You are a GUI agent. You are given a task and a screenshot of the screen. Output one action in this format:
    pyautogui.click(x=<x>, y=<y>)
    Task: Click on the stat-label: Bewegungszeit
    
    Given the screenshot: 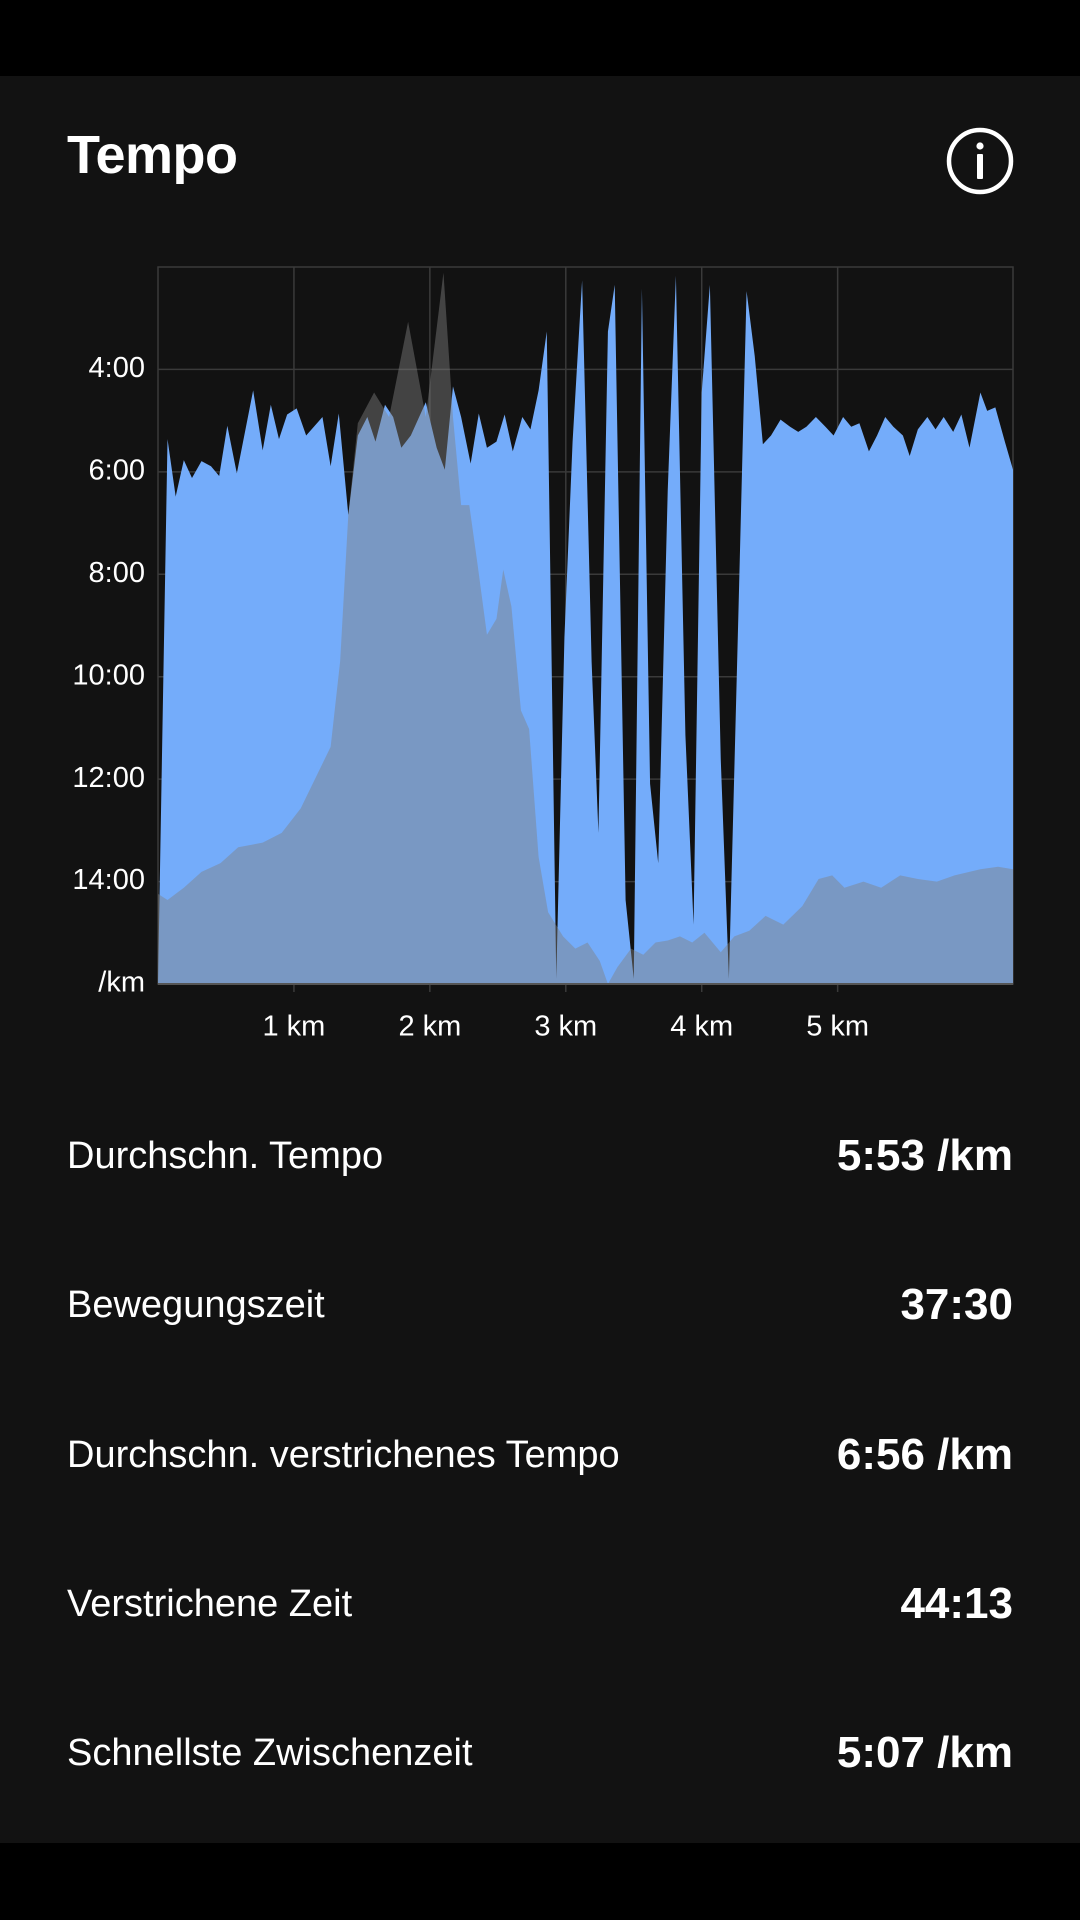 What is the action you would take?
    pyautogui.click(x=196, y=1304)
    